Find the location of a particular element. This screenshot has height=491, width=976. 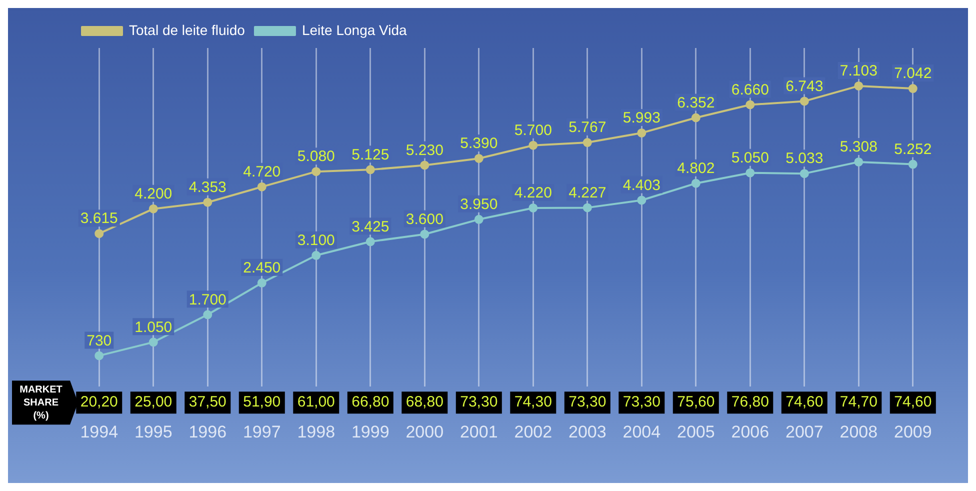

data-label: 4.720 is located at coordinates (262, 171).